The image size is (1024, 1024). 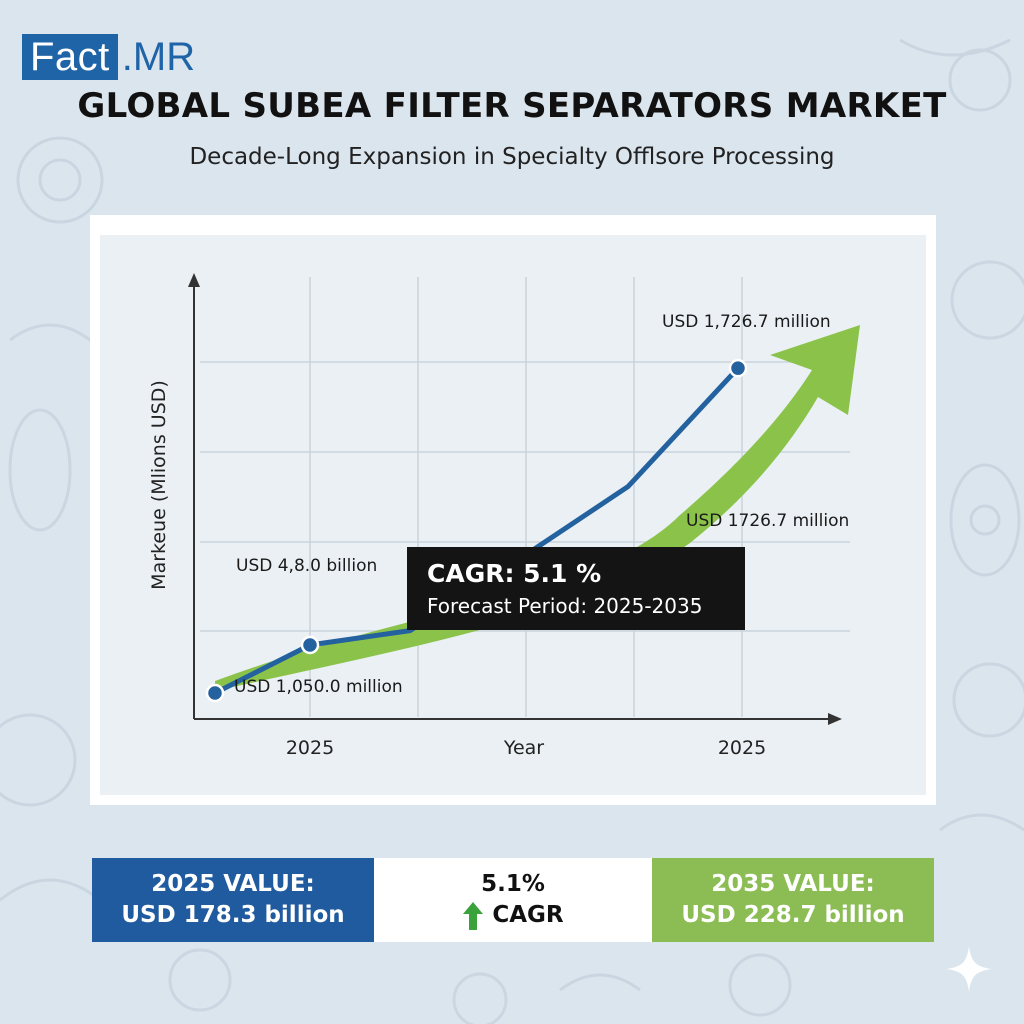 I want to click on cagr-label: CAGR: 5.1 %, so click(x=514, y=573).